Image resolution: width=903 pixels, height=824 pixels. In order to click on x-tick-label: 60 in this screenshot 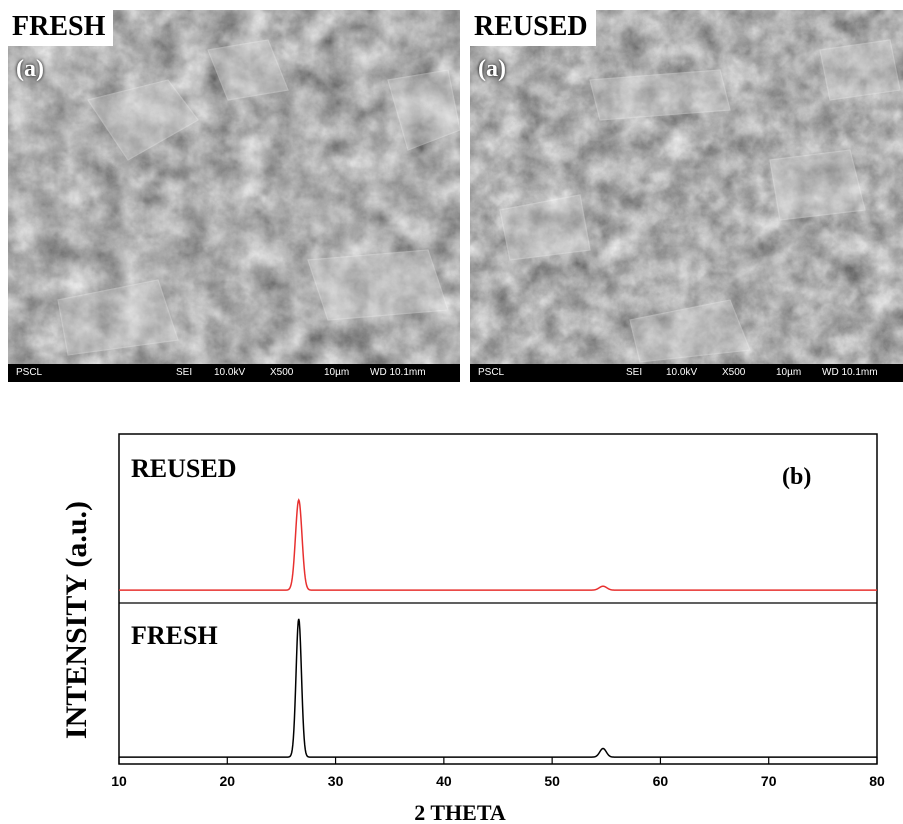, I will do `click(661, 781)`.